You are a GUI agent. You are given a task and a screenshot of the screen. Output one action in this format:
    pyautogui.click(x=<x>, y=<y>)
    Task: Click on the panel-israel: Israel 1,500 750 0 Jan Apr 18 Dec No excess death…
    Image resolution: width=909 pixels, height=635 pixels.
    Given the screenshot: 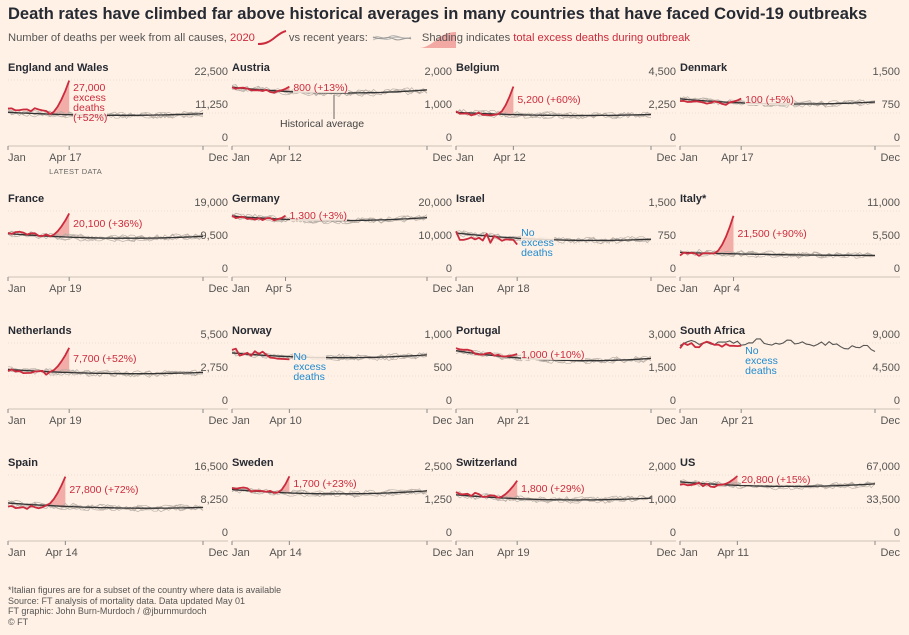 What is the action you would take?
    pyautogui.click(x=565, y=257)
    